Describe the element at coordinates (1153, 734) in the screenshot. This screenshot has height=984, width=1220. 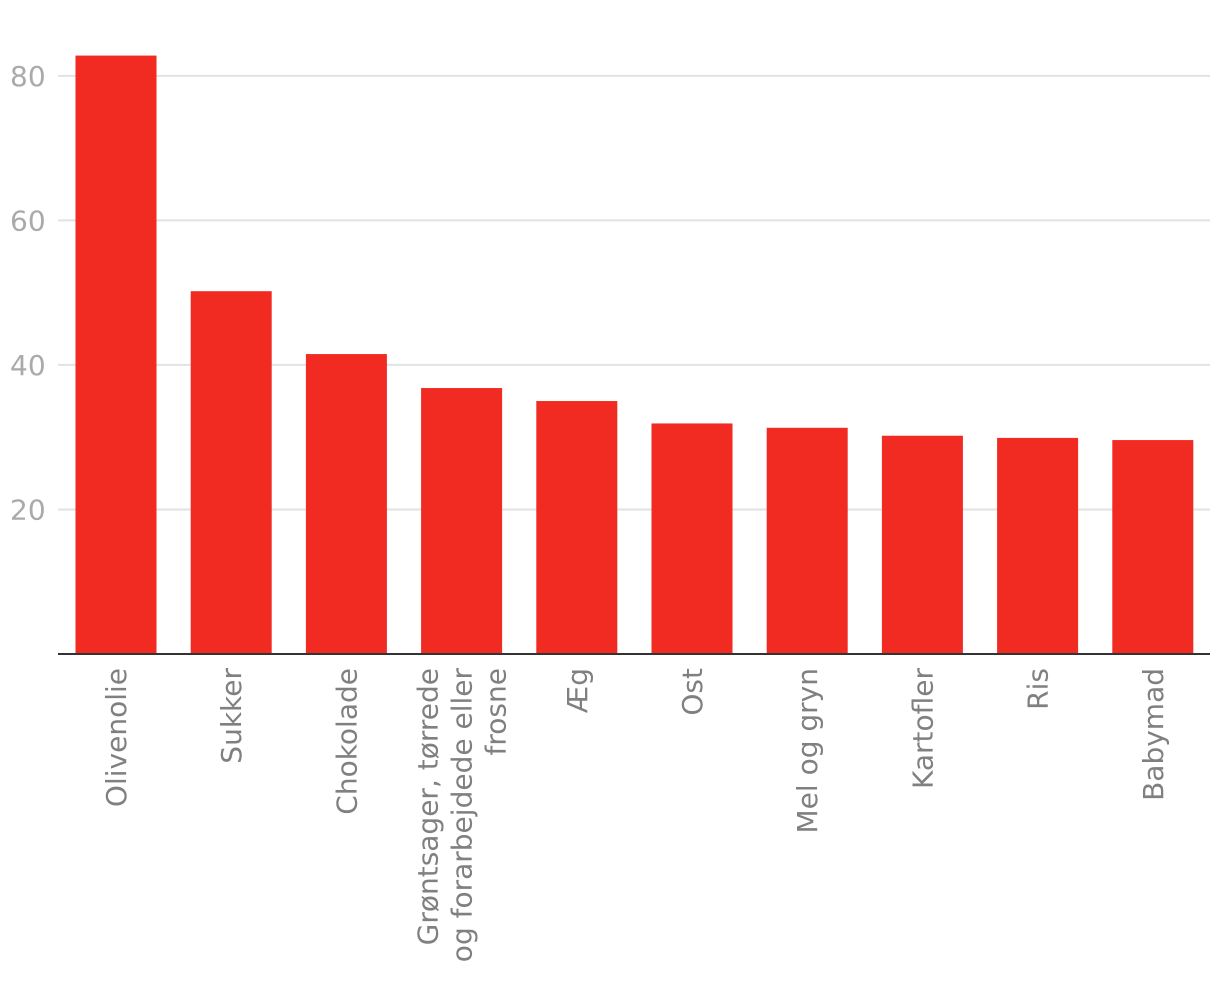
I see `x-tick-label: Babymad` at that location.